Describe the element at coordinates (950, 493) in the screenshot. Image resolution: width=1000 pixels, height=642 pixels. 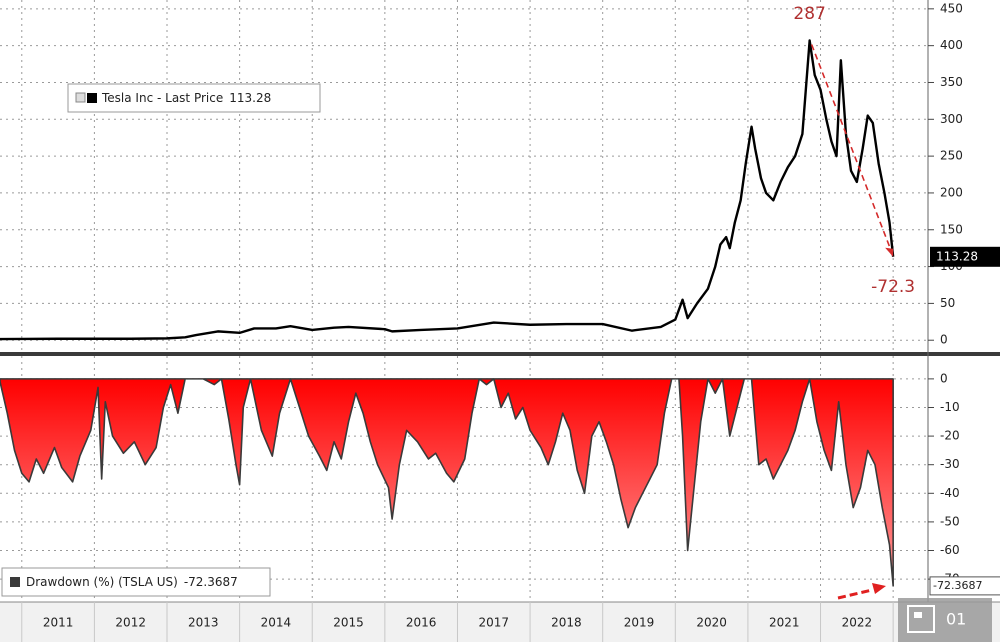
I see `y-tick-label: -40` at that location.